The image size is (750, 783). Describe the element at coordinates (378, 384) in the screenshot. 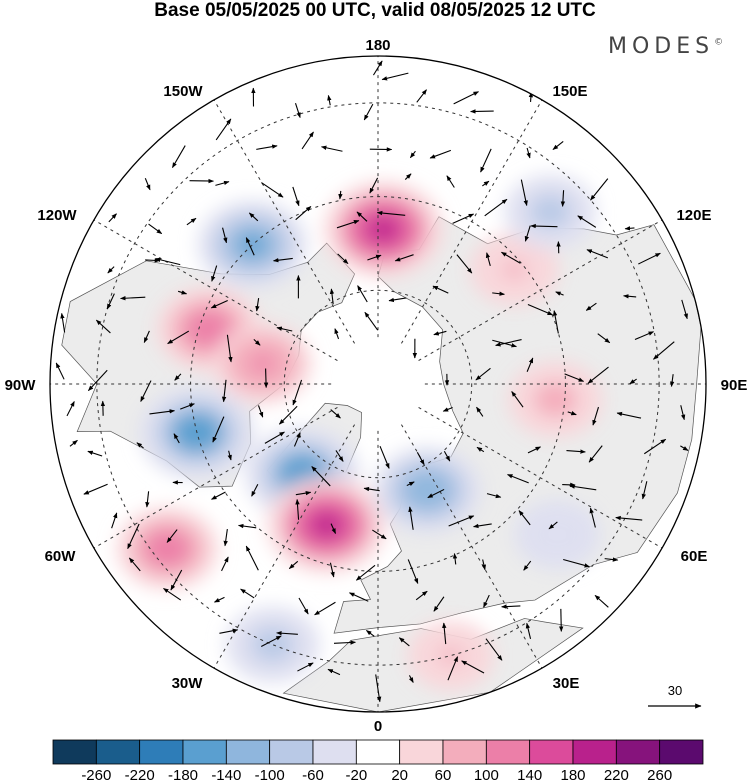

I see `latitude-circle` at that location.